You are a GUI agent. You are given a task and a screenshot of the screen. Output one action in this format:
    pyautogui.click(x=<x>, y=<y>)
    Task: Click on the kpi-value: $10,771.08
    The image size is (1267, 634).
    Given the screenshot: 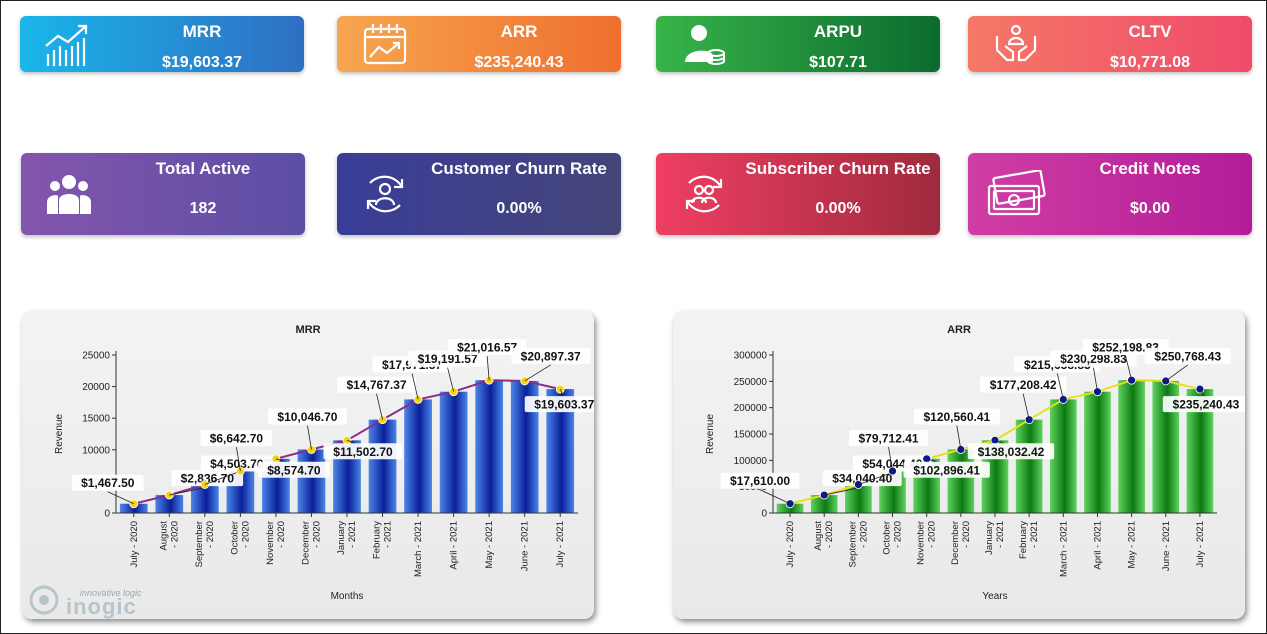 What is the action you would take?
    pyautogui.click(x=1150, y=62)
    